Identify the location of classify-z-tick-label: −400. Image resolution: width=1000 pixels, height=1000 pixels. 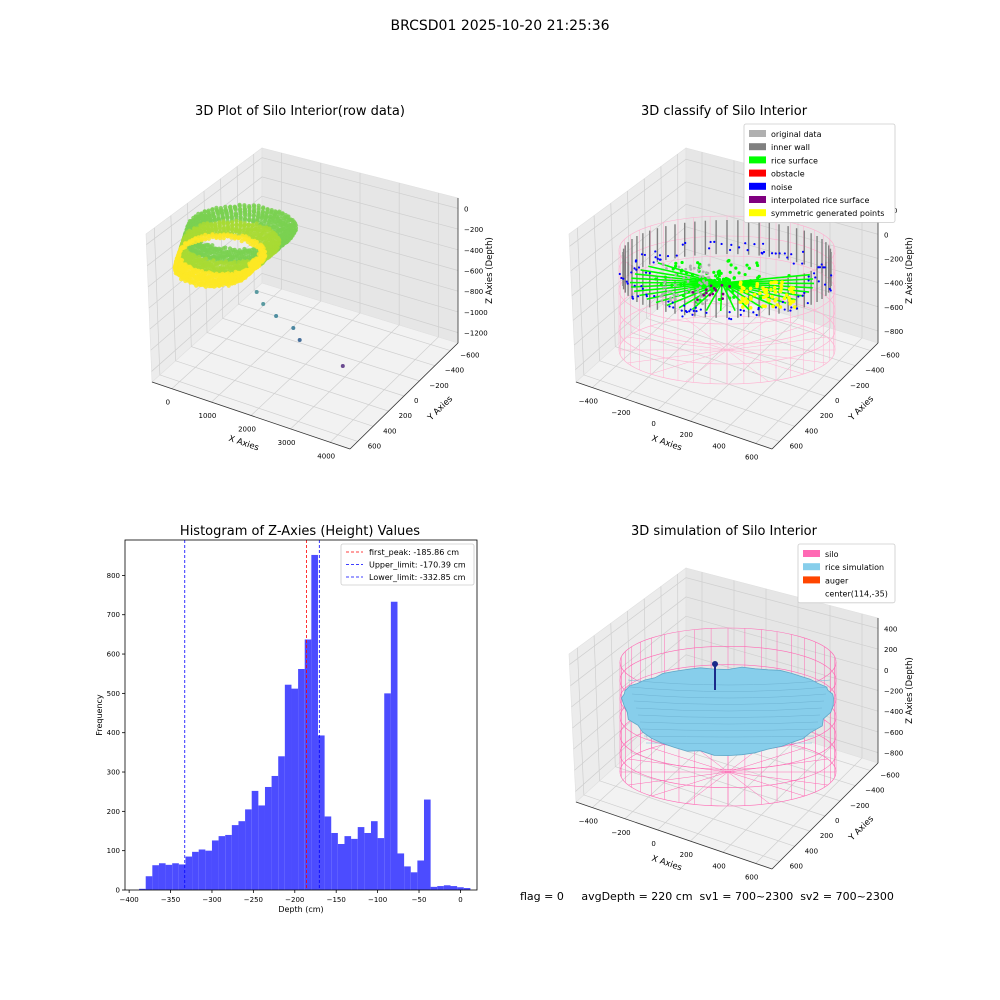
(893, 284).